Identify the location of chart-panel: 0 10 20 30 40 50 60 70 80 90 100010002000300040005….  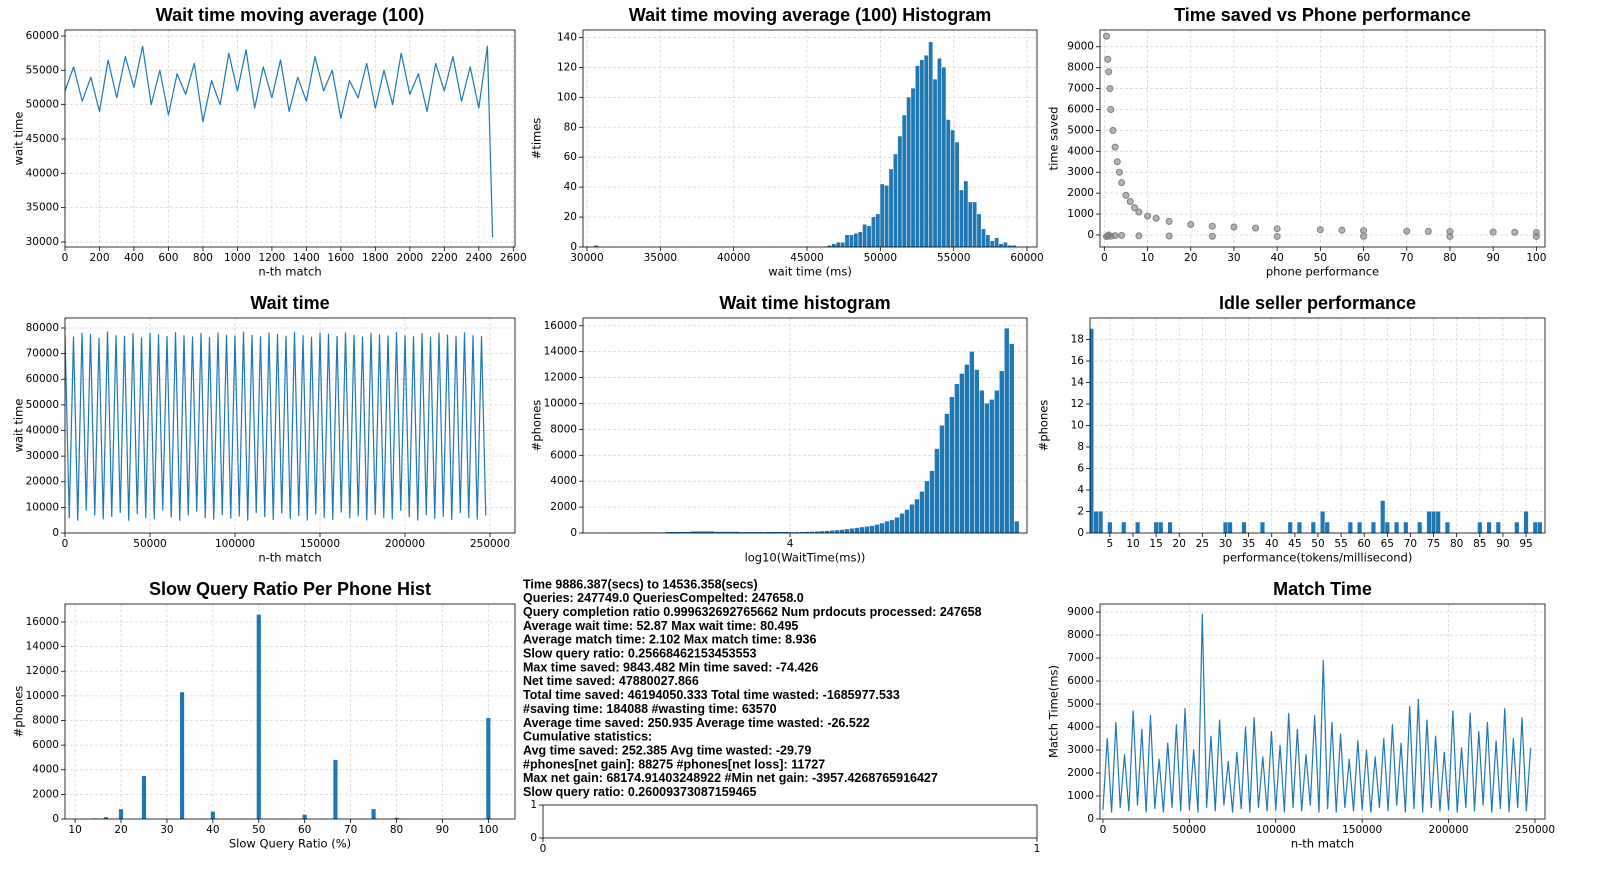
(1297, 142).